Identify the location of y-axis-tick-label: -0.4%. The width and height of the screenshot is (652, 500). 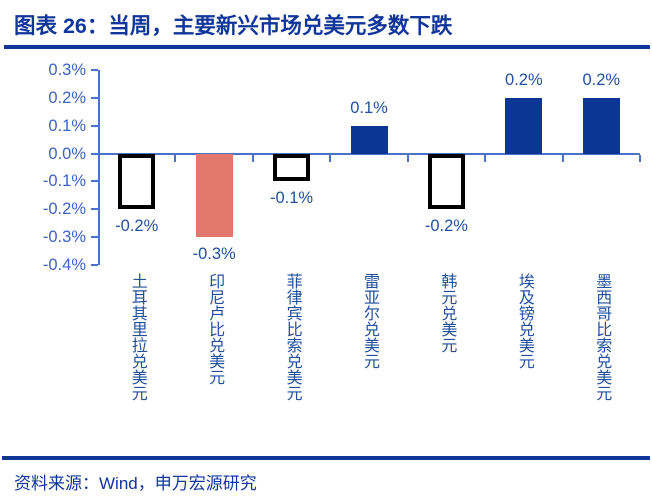
(64, 265).